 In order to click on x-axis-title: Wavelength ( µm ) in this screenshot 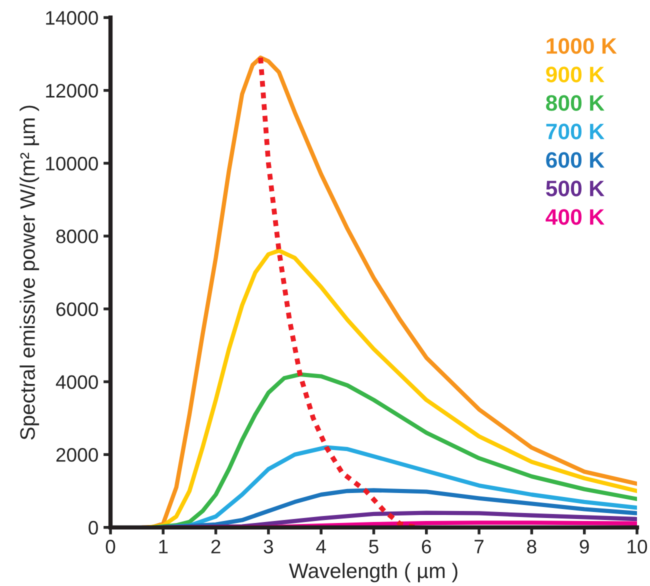, I will do `click(373, 572)`.